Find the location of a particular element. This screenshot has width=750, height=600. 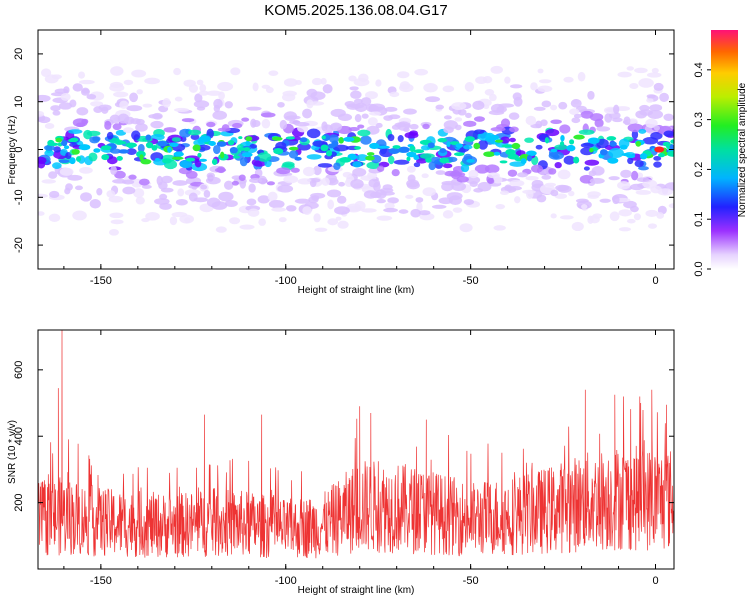

snr-xtick-label: -100 is located at coordinates (286, 581).